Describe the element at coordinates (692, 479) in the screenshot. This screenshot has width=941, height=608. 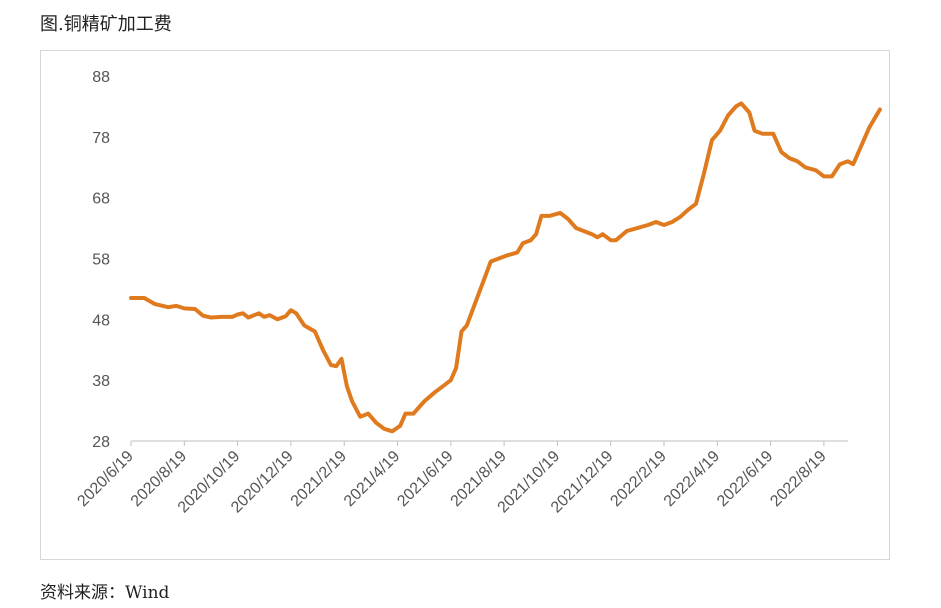
I see `x-tick-label: 2022/4/19` at that location.